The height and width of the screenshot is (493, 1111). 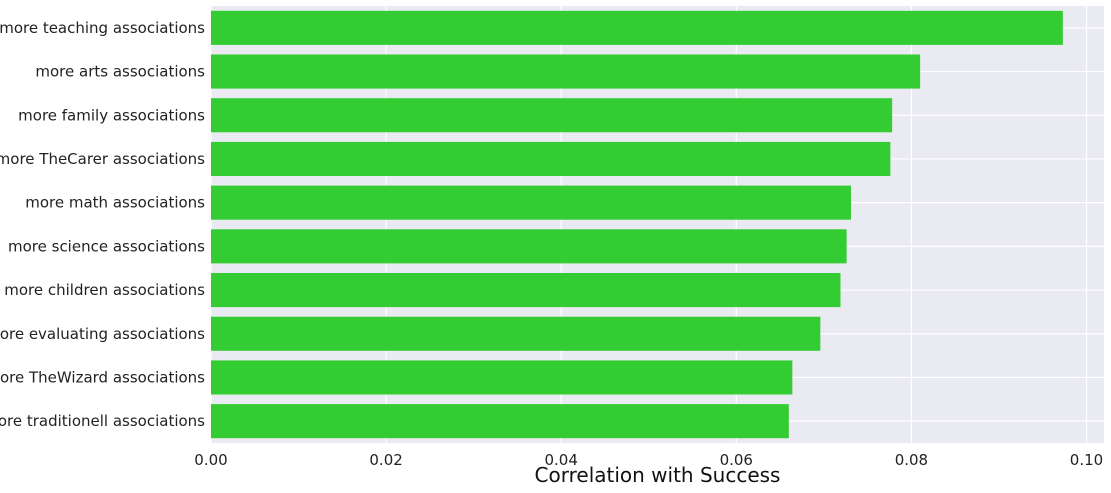 I want to click on x-tick-labels: 0.00 0.02 0.04 0.06 0.08 0.10, so click(x=648, y=460).